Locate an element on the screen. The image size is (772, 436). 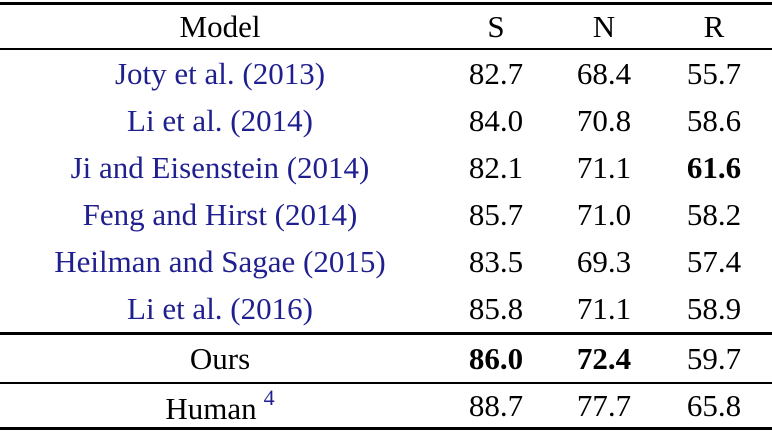
header-separator-rule is located at coordinates (386, 49).